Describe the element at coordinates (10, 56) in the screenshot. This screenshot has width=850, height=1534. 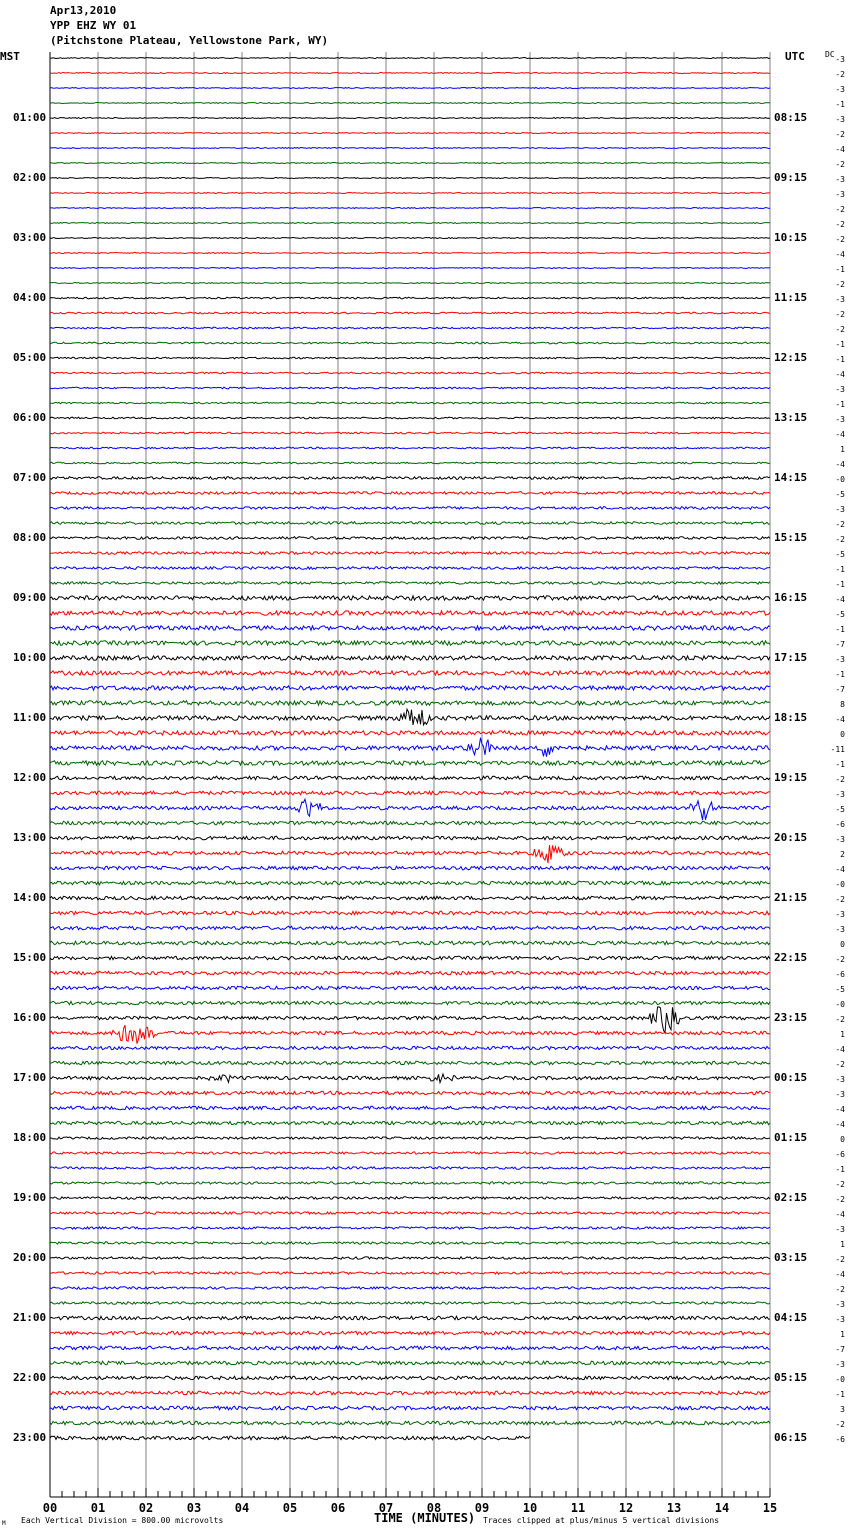
I see `left-timezone: MST` at that location.